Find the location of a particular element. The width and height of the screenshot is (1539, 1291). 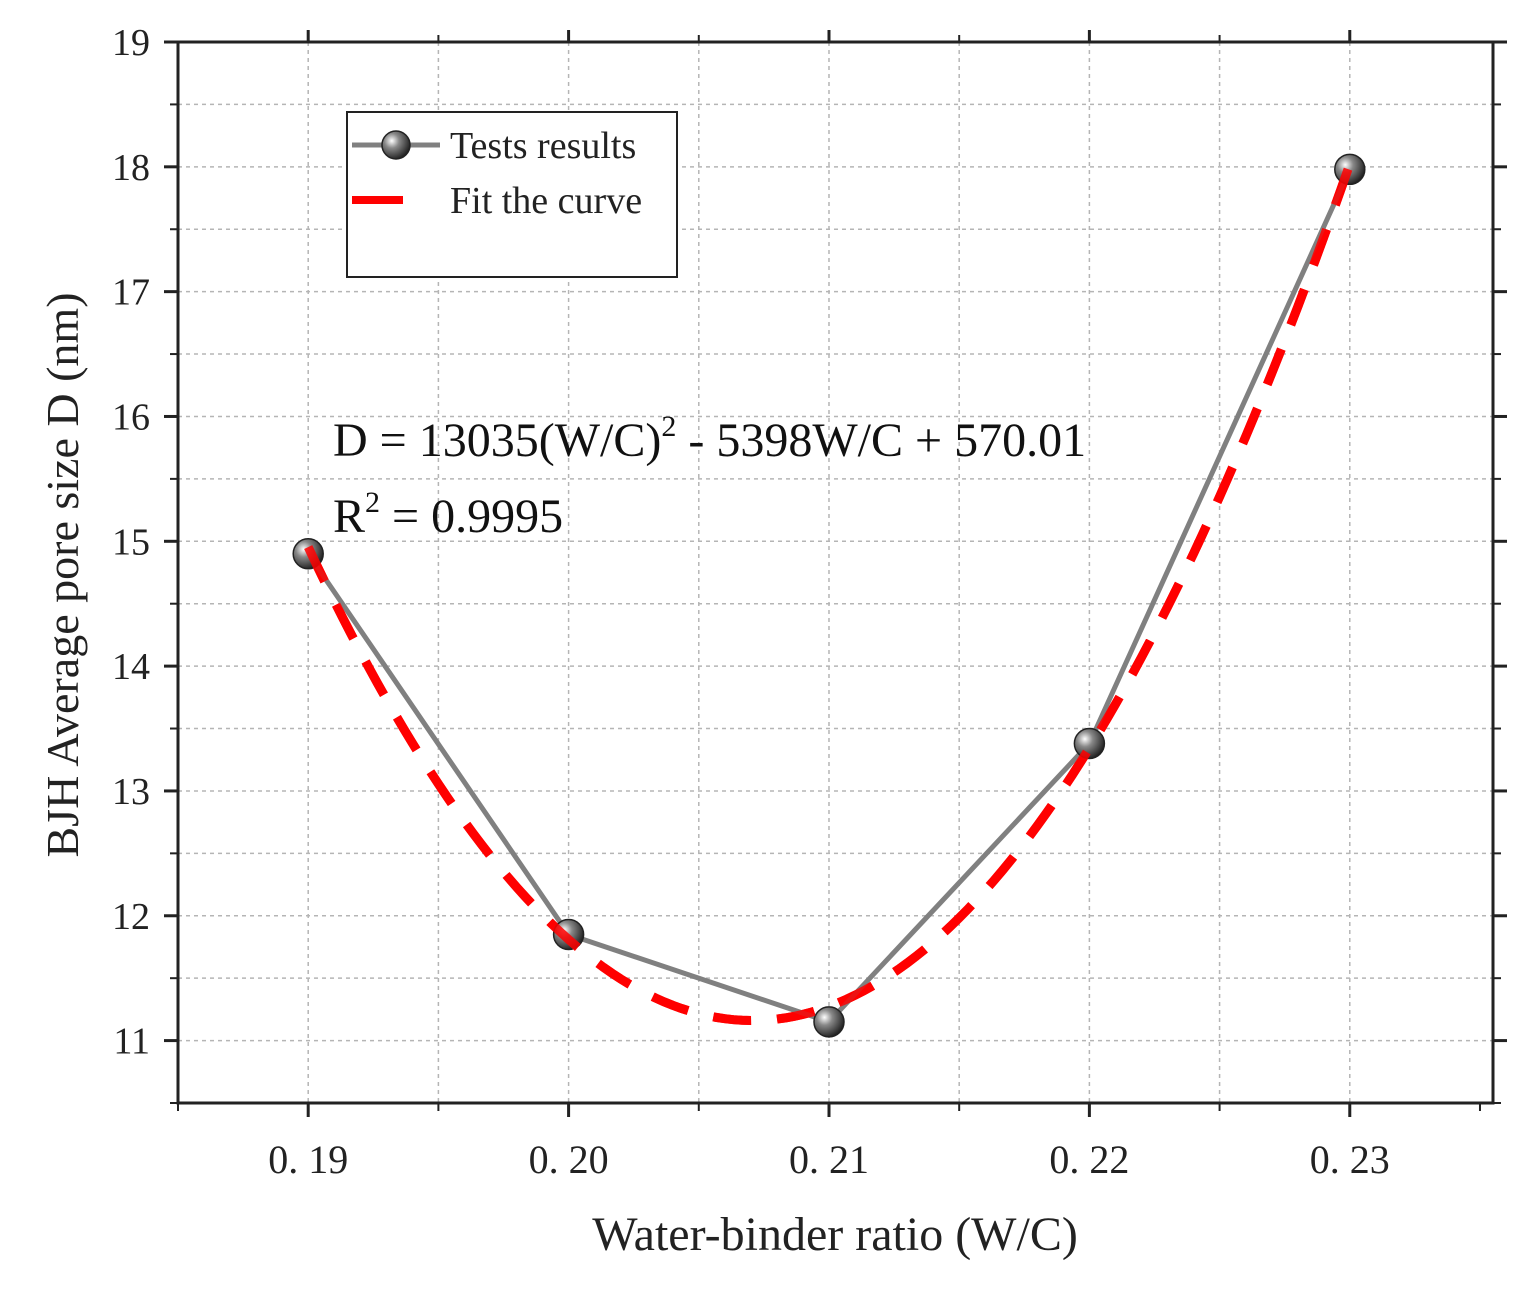

y-tick-label: 19 is located at coordinates (131, 43).